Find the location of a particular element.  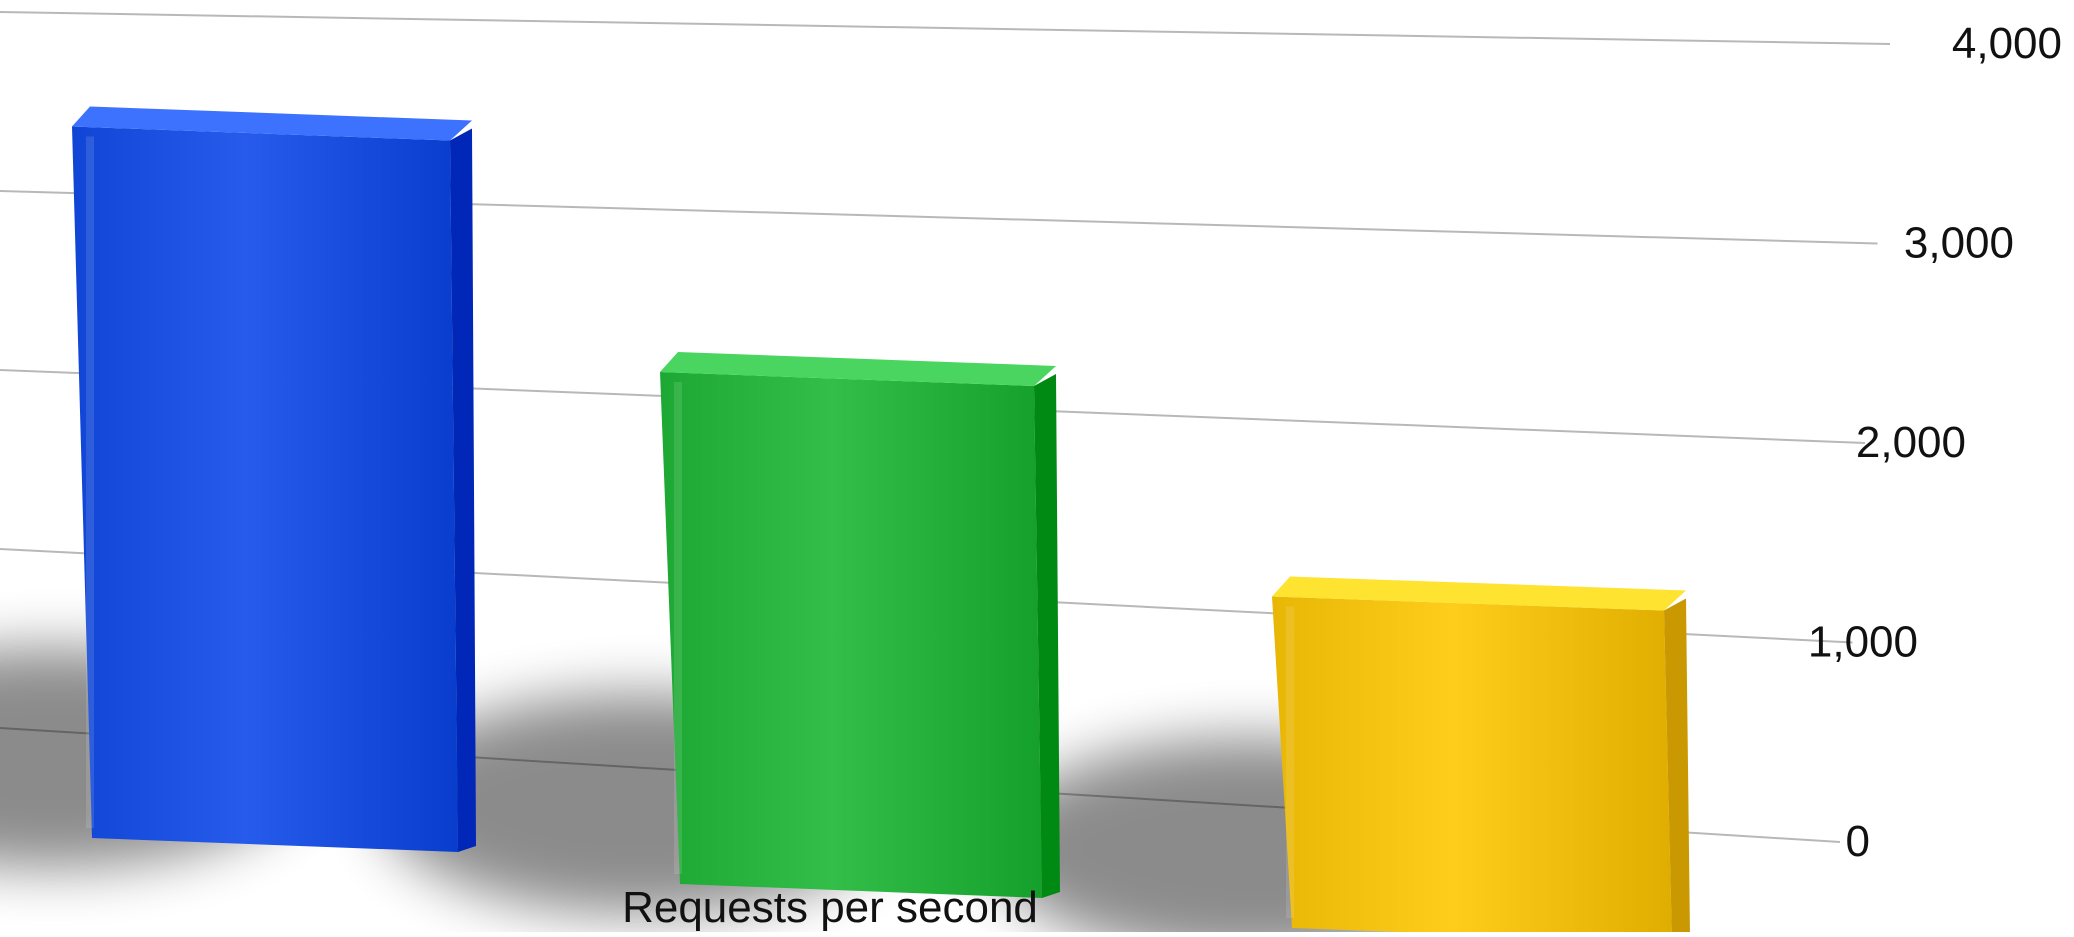

y-axis-ticks: 0 1,000 2,000 3,000 4,000 is located at coordinates (1935, 442).